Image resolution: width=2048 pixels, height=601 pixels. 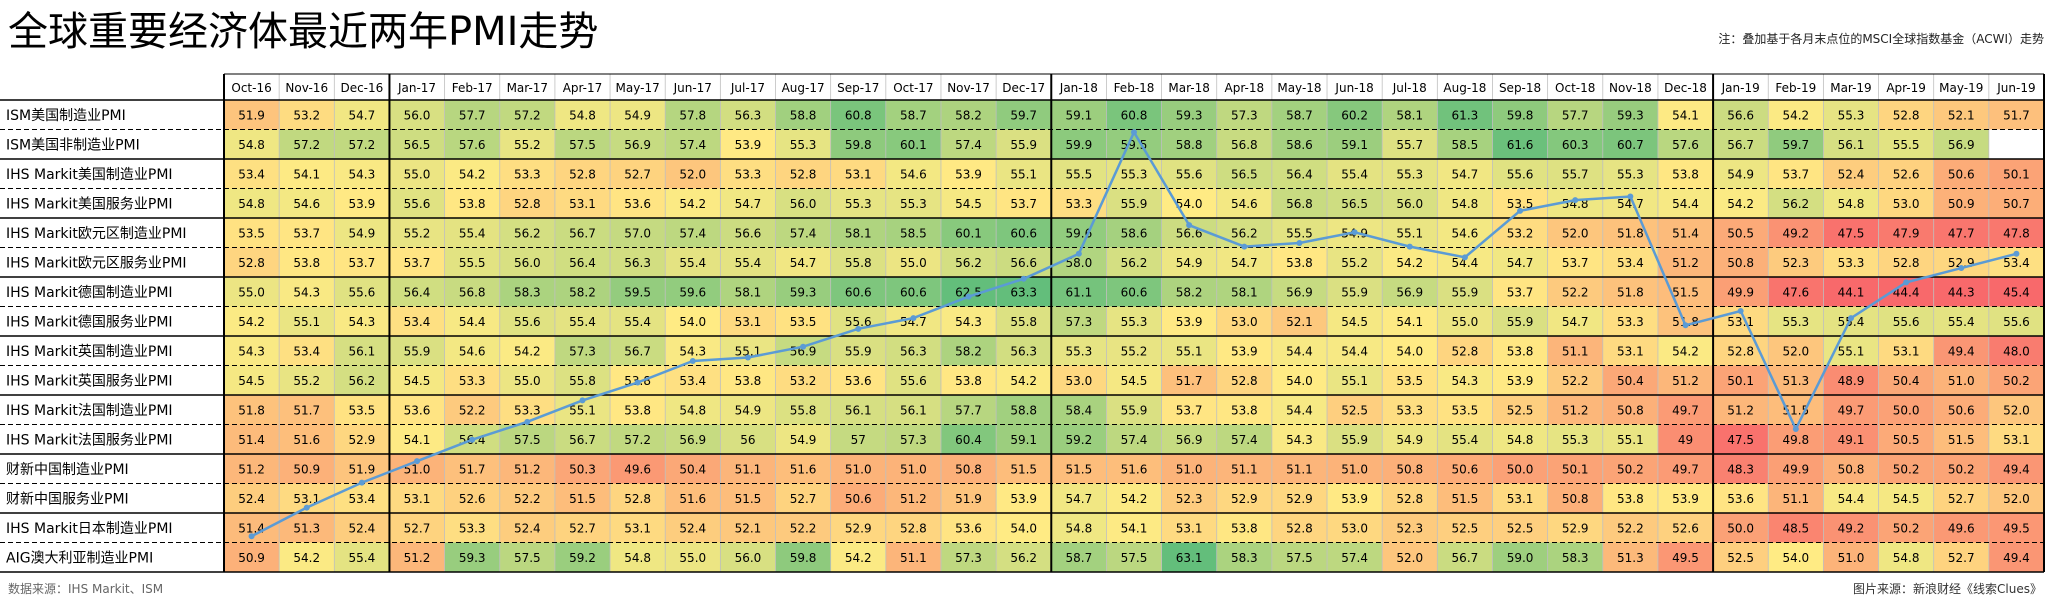 I want to click on cell-value: 56.4, so click(x=417, y=292).